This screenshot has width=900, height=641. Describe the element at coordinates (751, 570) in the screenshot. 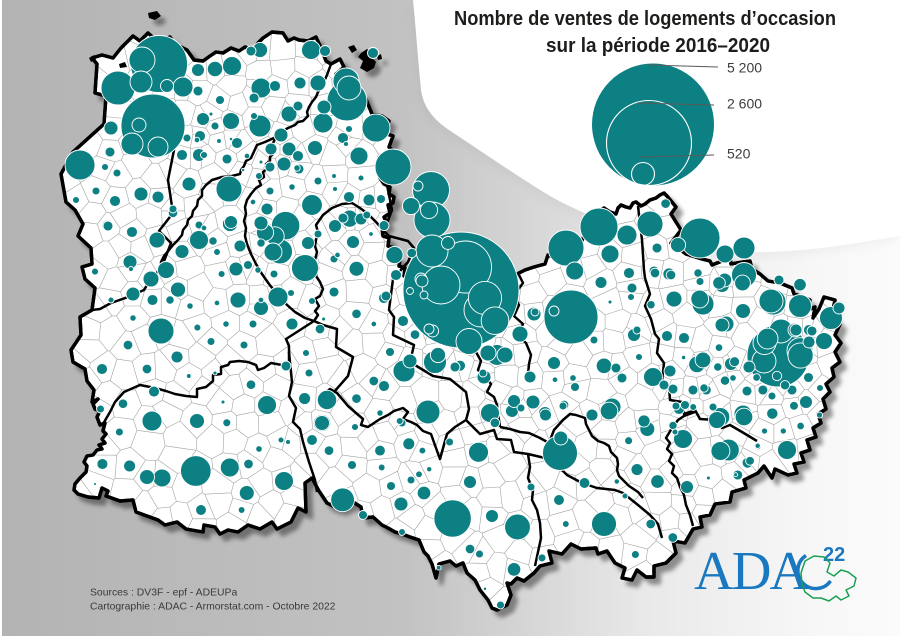

I see `svg-text: ADA` at that location.